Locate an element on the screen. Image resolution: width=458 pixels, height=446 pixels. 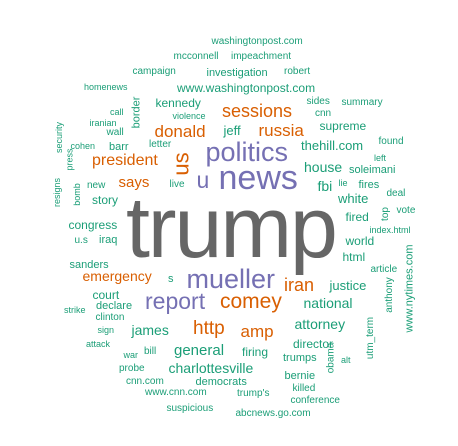
word-call: call is located at coordinates (117, 111).